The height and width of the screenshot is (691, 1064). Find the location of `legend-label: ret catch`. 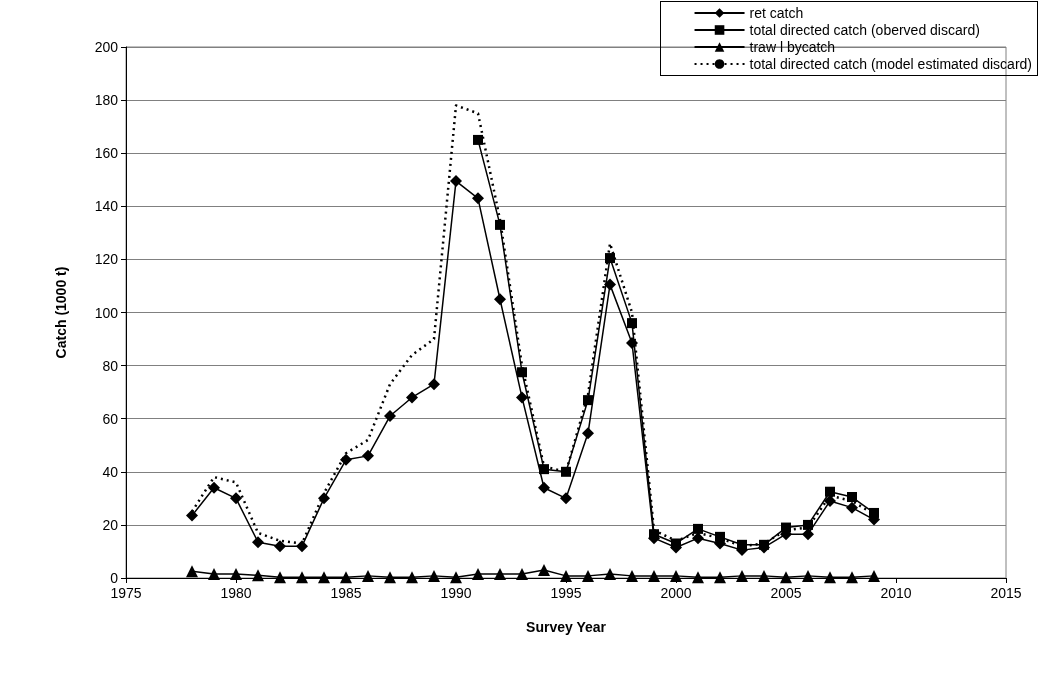

legend-label: ret catch is located at coordinates (776, 13).